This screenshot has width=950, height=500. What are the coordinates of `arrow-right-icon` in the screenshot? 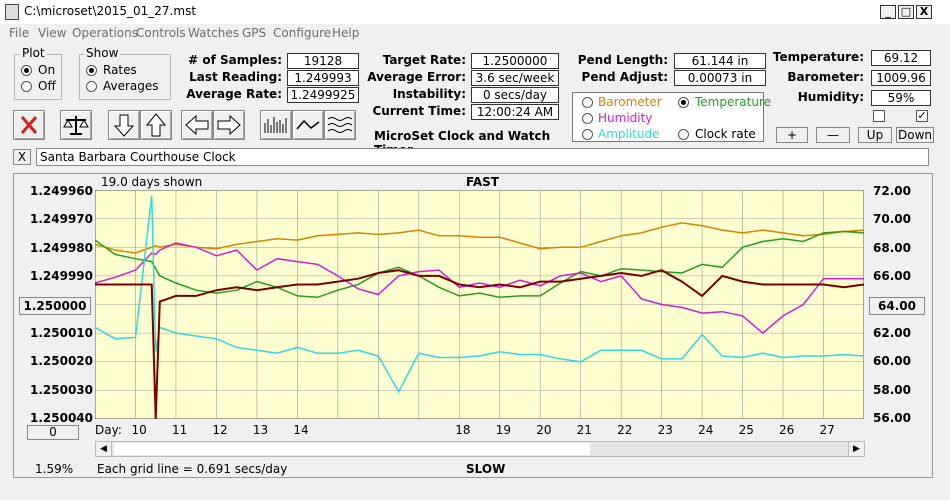 It's located at (229, 125).